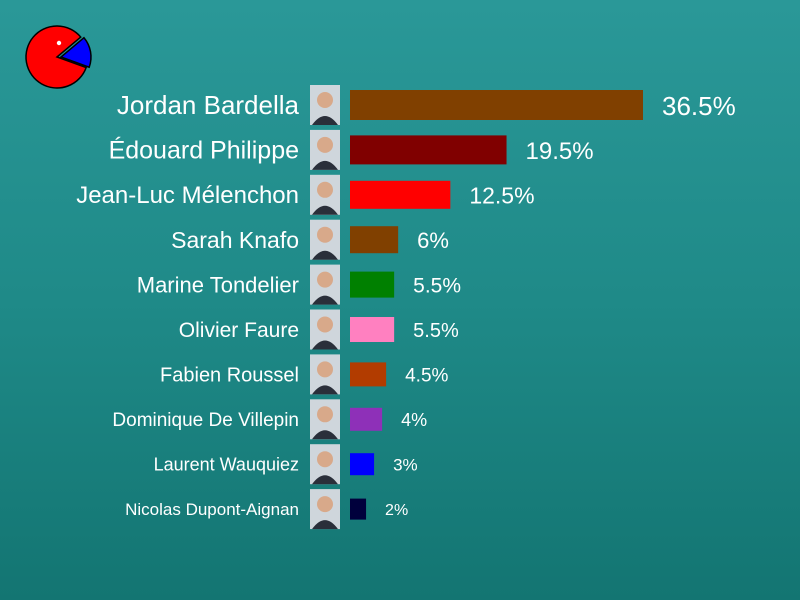 The image size is (800, 600). I want to click on candidate-name: Jean-Luc Mélenchon, so click(187, 195).